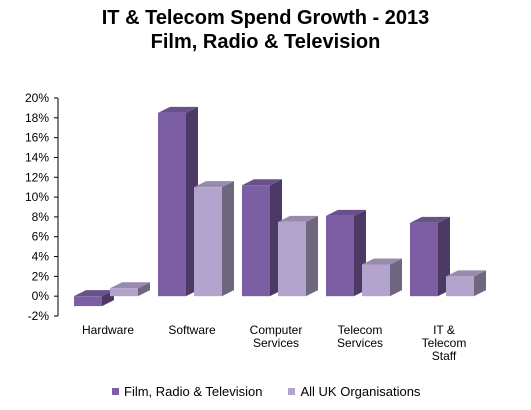 This screenshot has height=410, width=531. Describe the element at coordinates (37, 98) in the screenshot. I see `y-tick-label: 20%` at that location.